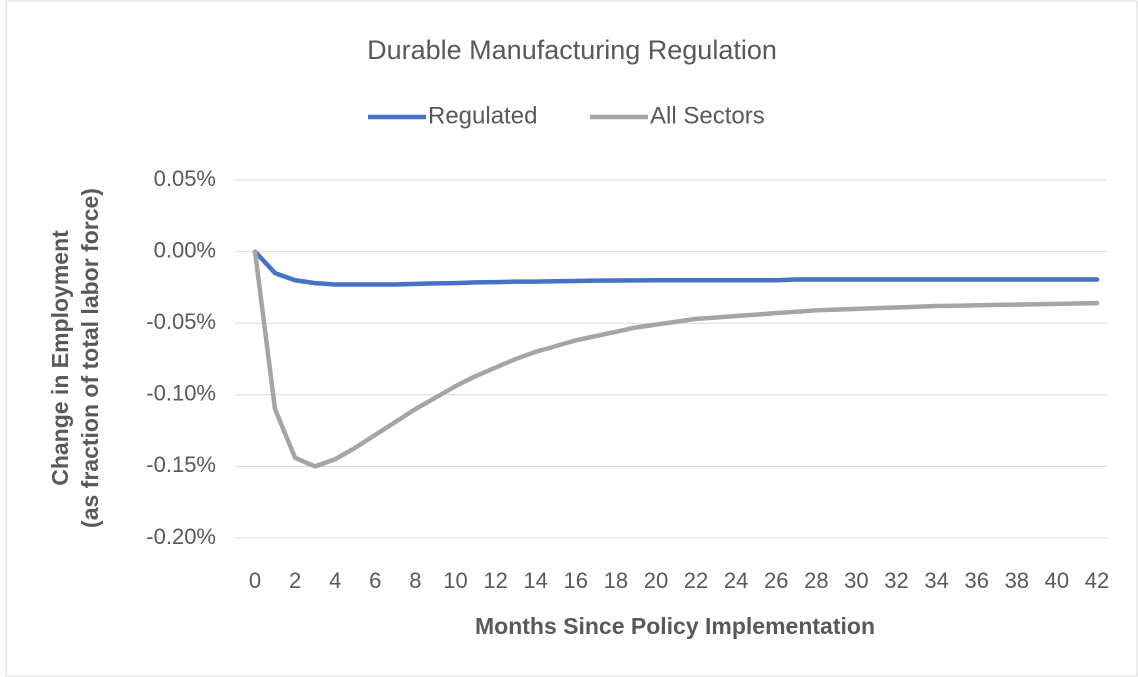  What do you see at coordinates (936, 580) in the screenshot?
I see `x-tick-label: 34` at bounding box center [936, 580].